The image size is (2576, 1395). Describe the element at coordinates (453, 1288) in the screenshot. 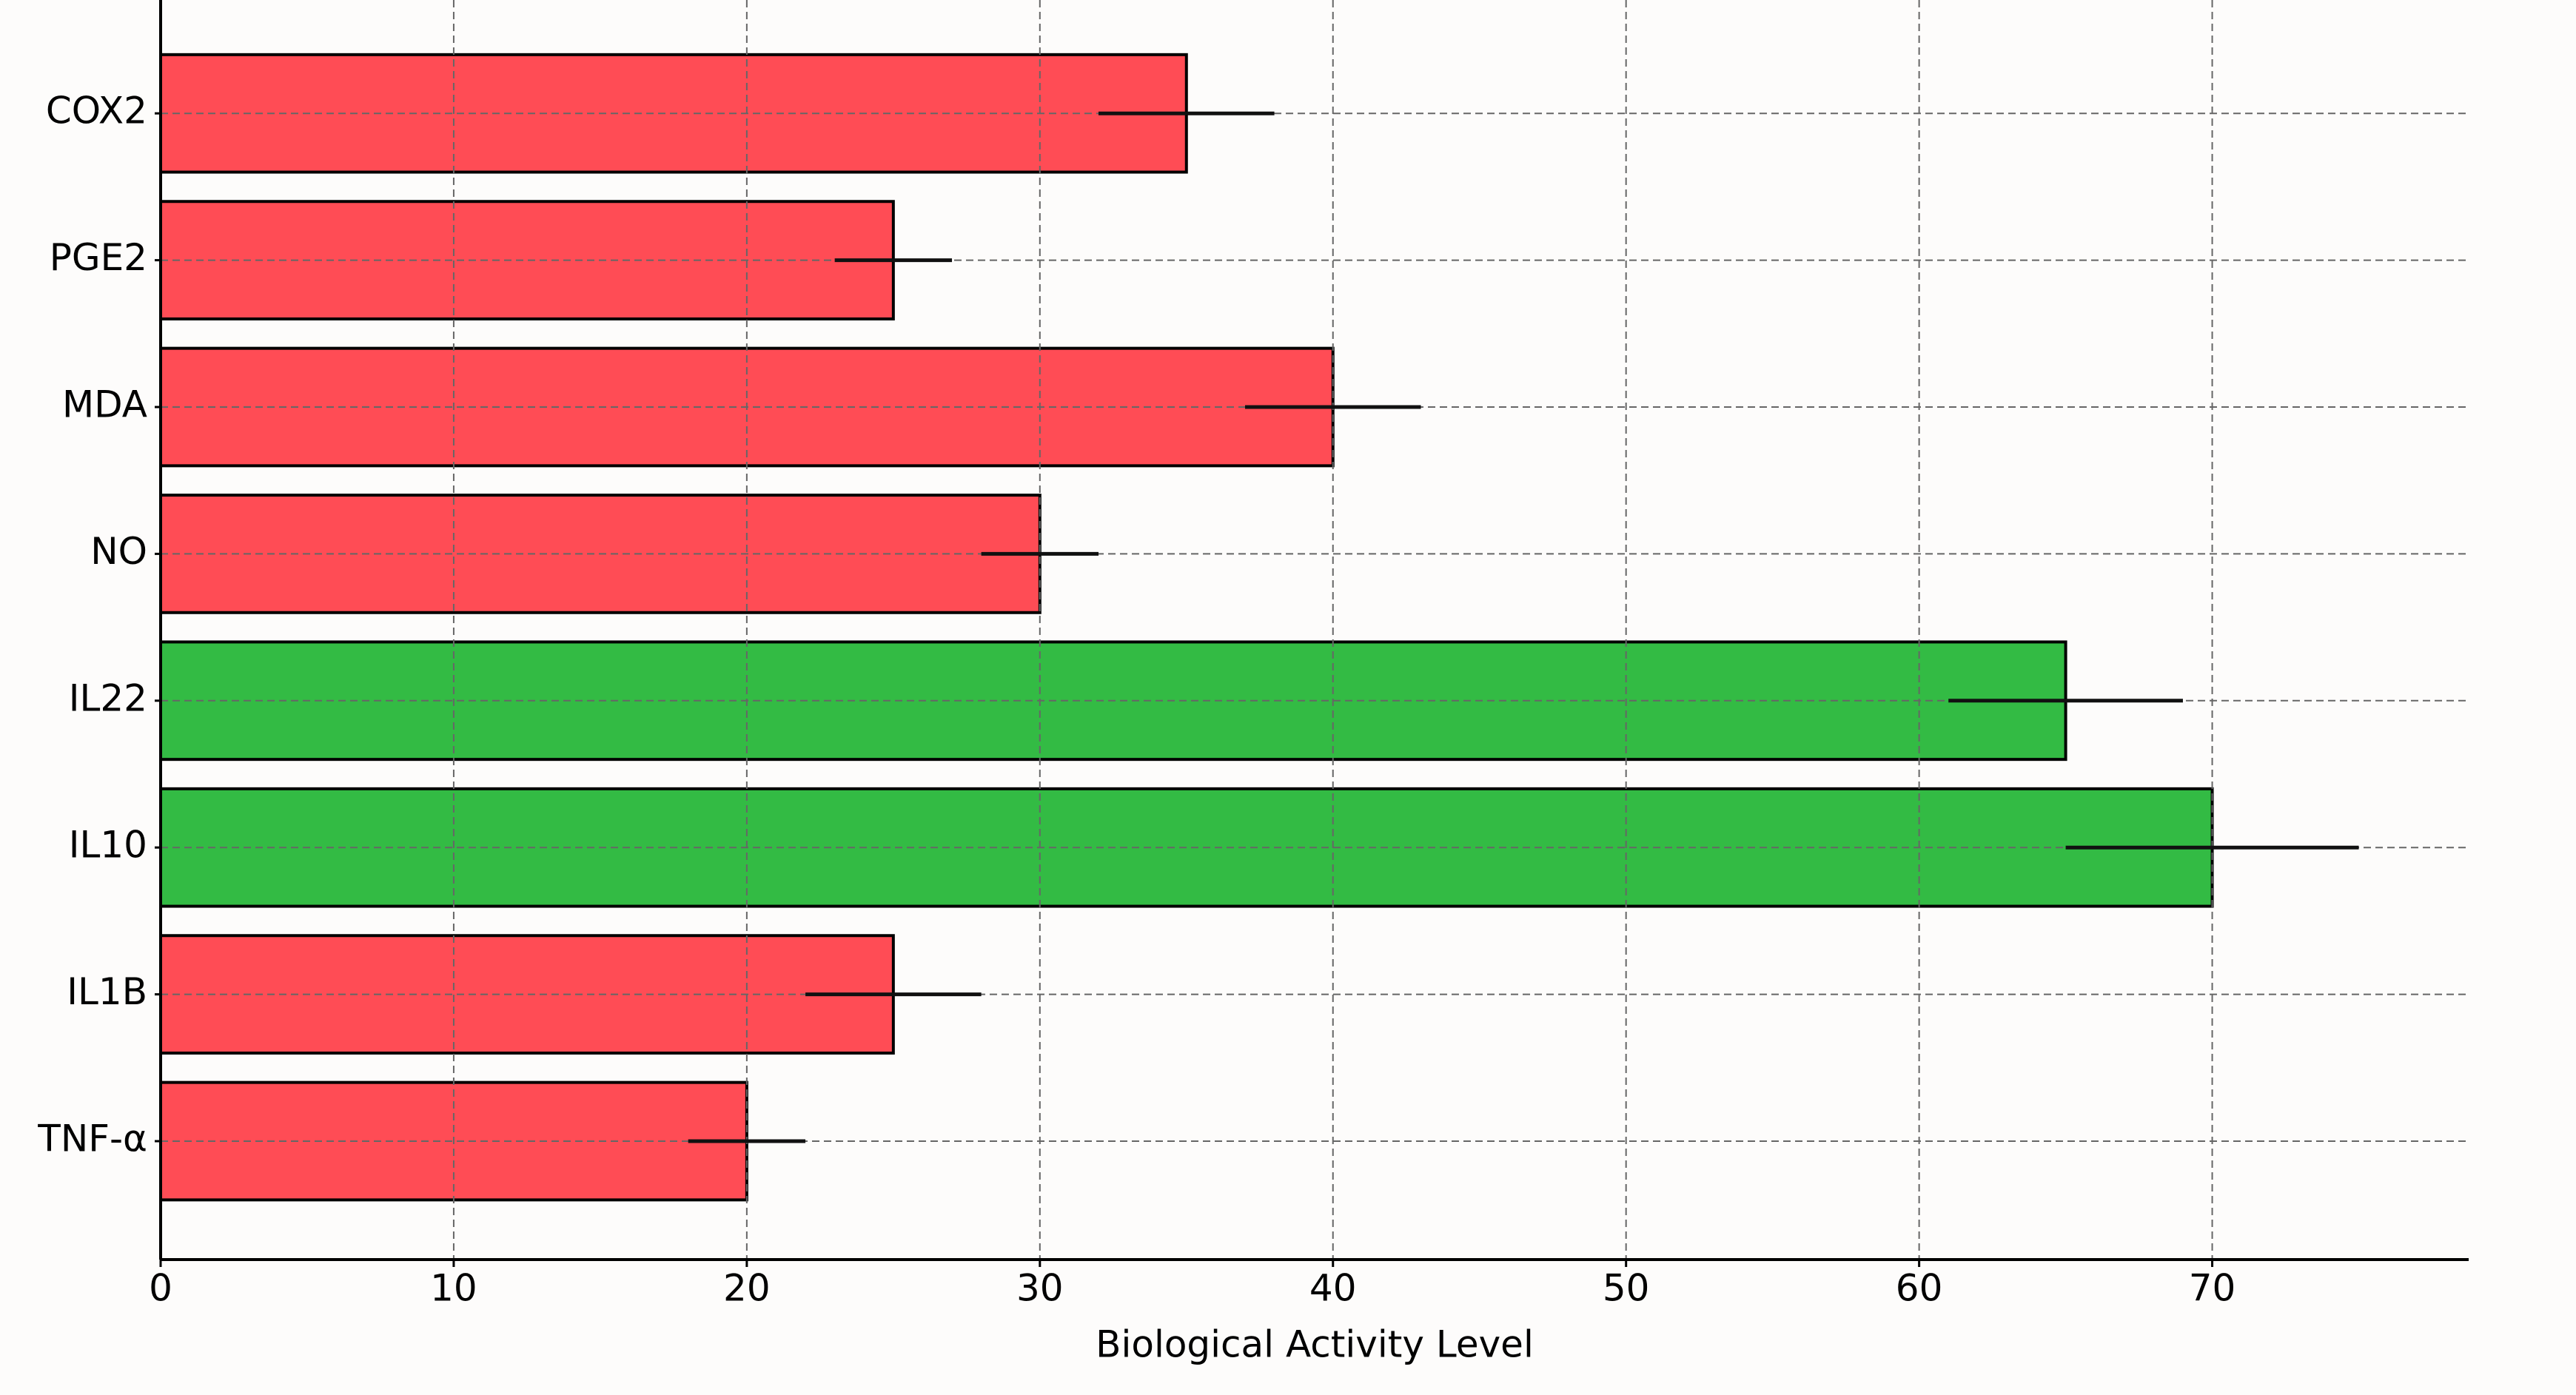

I see `x-tick-label: 10` at that location.